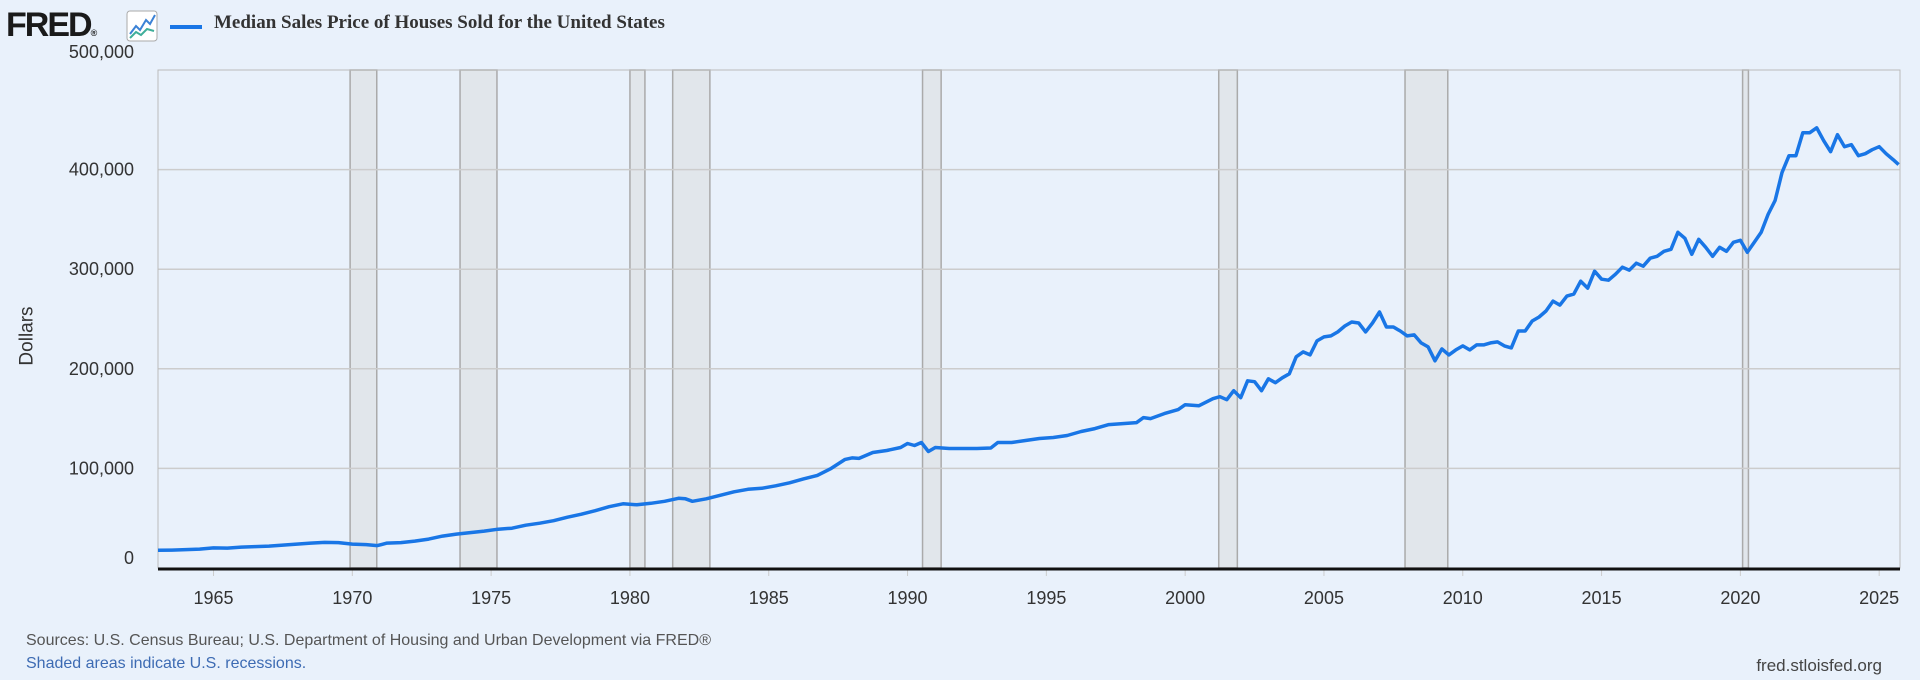 The image size is (1920, 680). What do you see at coordinates (186, 27) in the screenshot?
I see `legend-swatch` at bounding box center [186, 27].